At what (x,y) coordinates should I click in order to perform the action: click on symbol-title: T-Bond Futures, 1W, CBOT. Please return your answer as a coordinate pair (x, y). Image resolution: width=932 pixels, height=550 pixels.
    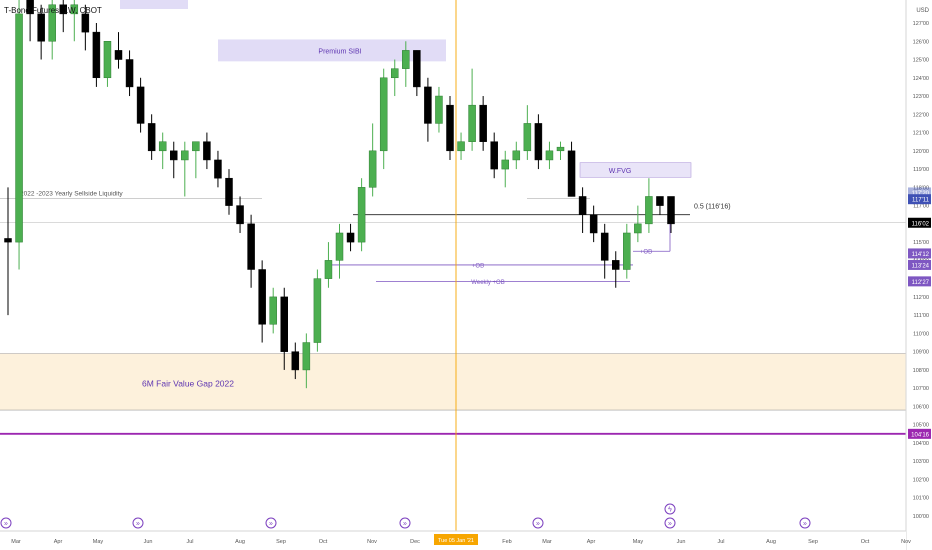
    Looking at the image, I should click on (53, 10).